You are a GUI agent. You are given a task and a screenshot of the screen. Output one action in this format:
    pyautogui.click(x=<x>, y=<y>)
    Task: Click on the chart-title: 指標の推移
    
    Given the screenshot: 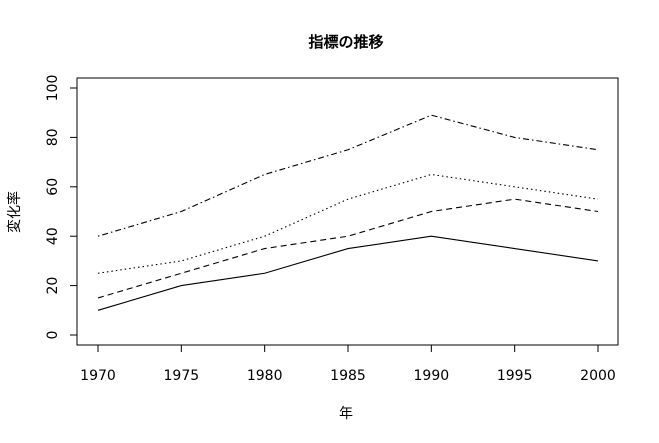 What is the action you would take?
    pyautogui.click(x=345, y=42)
    